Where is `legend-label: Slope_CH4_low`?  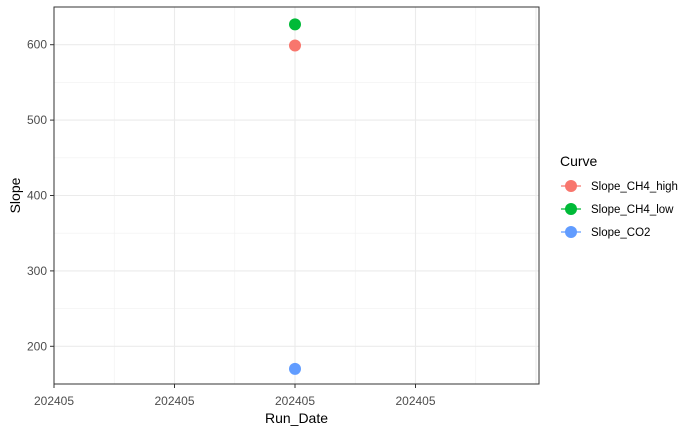 legend-label: Slope_CH4_low is located at coordinates (632, 210).